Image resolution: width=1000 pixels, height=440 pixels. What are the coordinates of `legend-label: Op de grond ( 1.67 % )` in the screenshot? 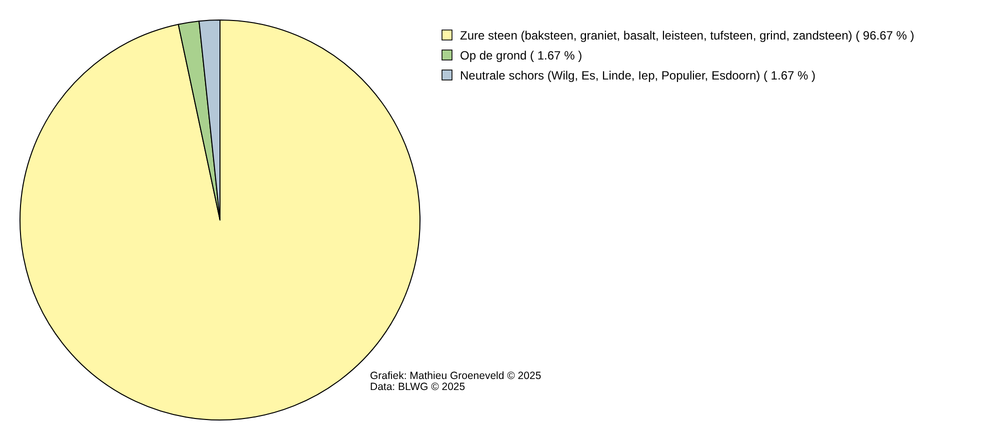 It's located at (521, 55).